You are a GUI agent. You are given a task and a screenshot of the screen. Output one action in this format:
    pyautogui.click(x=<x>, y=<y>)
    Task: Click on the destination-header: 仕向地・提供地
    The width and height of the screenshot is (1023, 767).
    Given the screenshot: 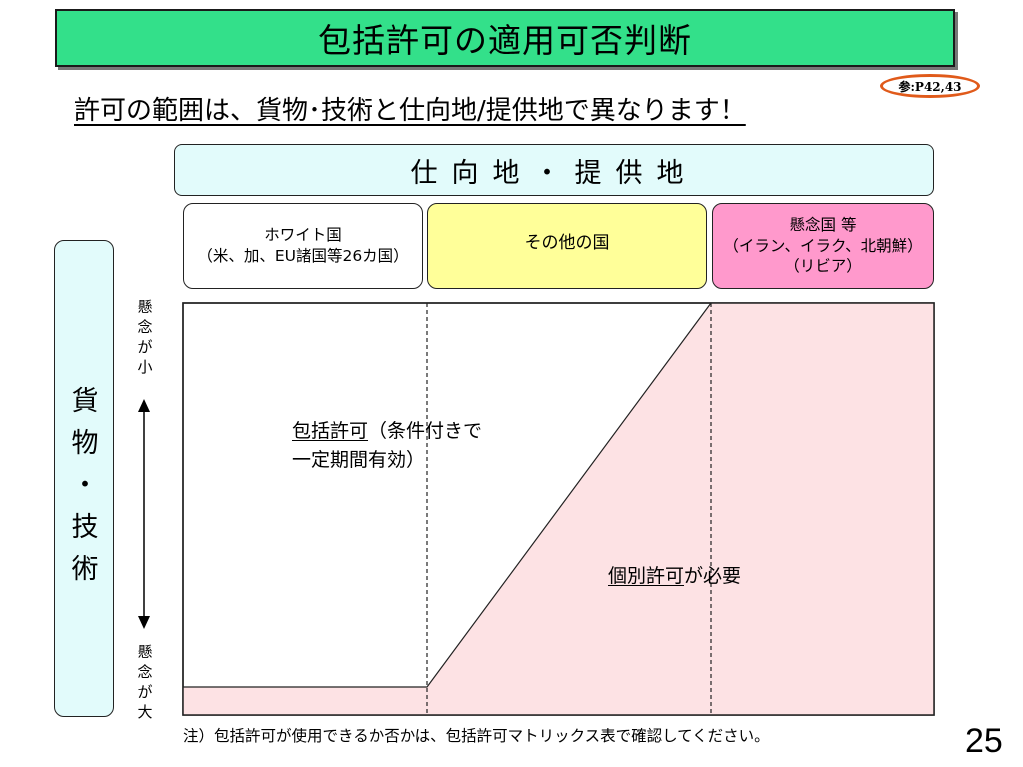 What is the action you would take?
    pyautogui.click(x=554, y=170)
    